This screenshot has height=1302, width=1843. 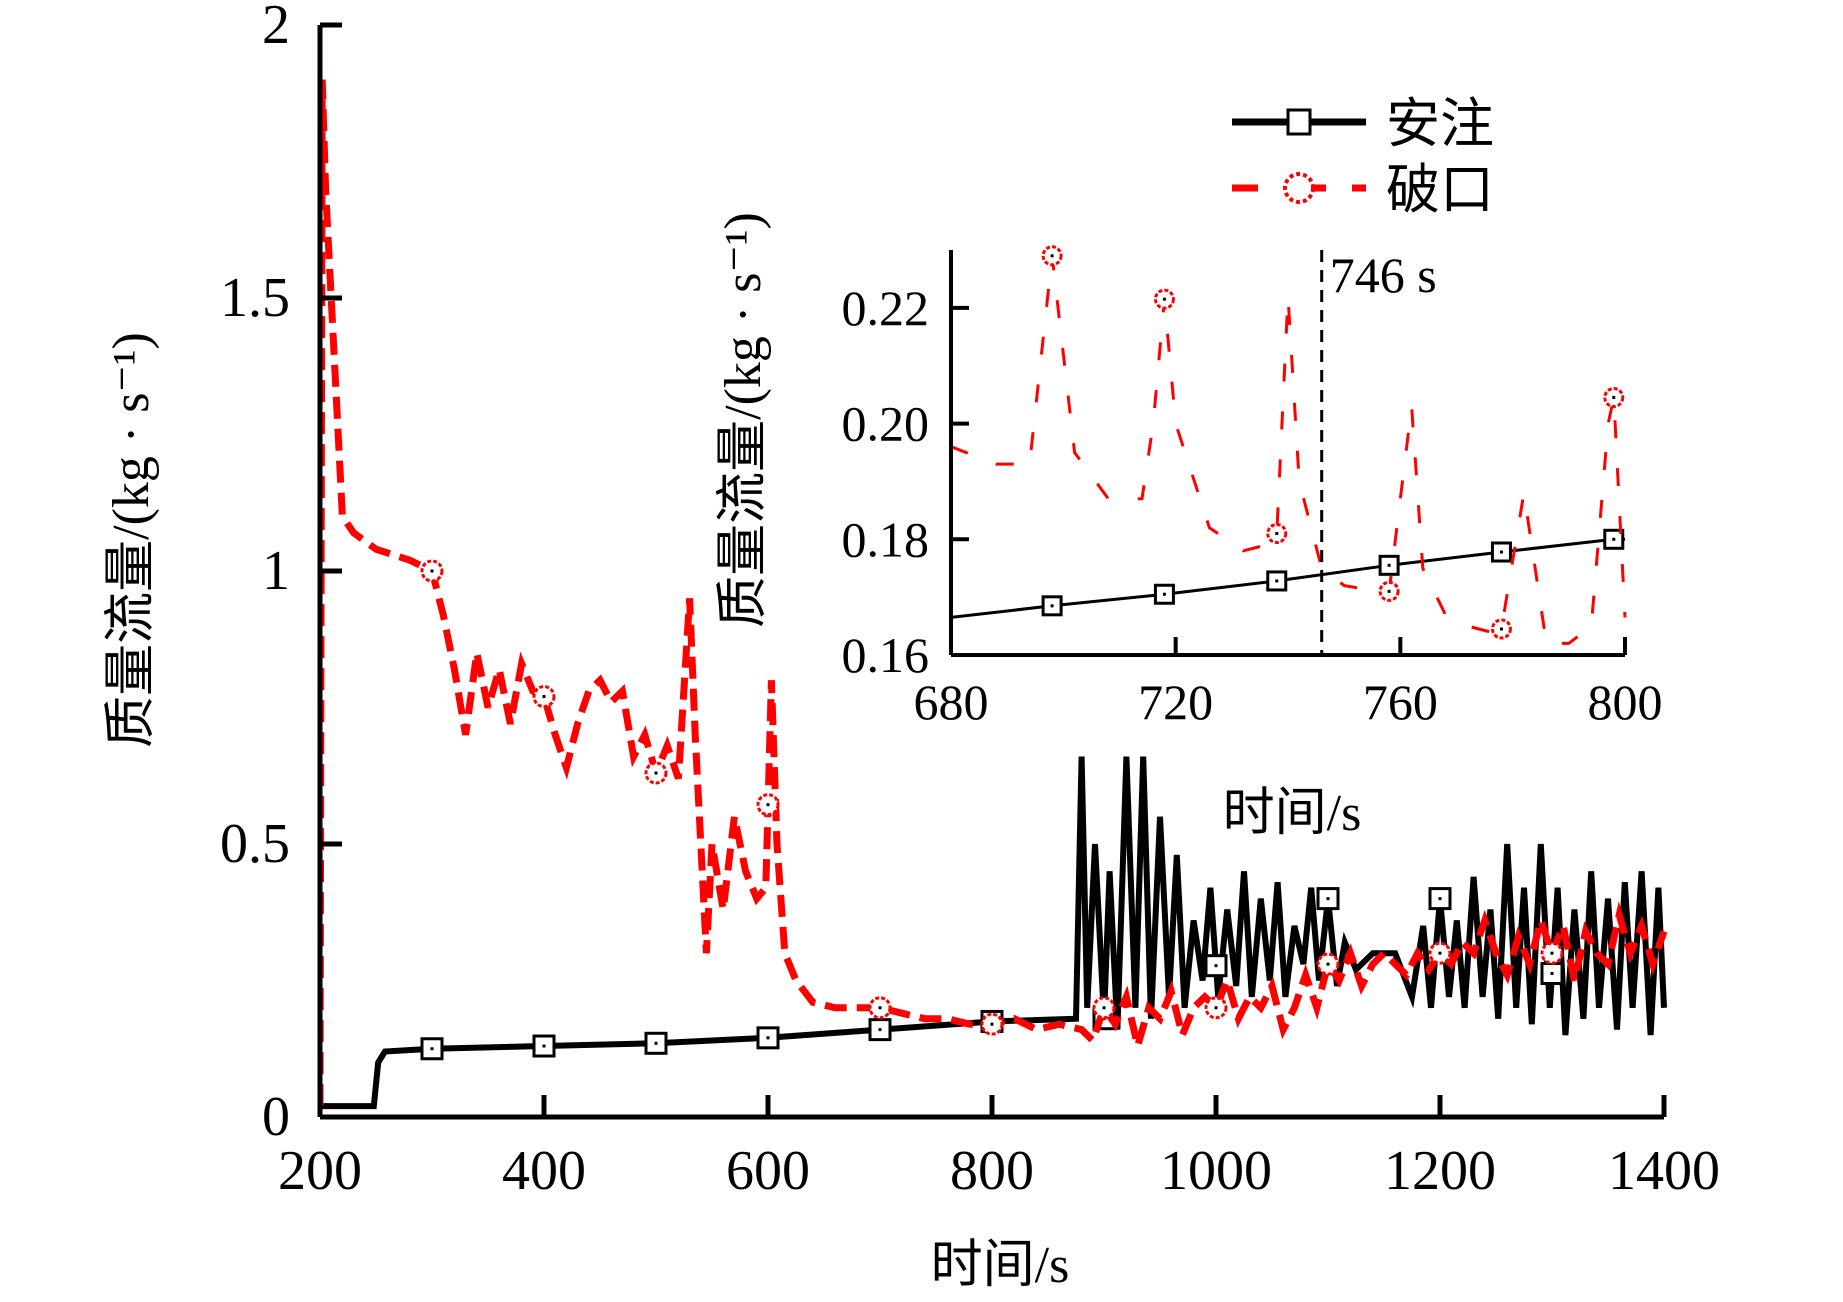 What do you see at coordinates (255, 844) in the screenshot?
I see `y-tick-label: 0.5` at bounding box center [255, 844].